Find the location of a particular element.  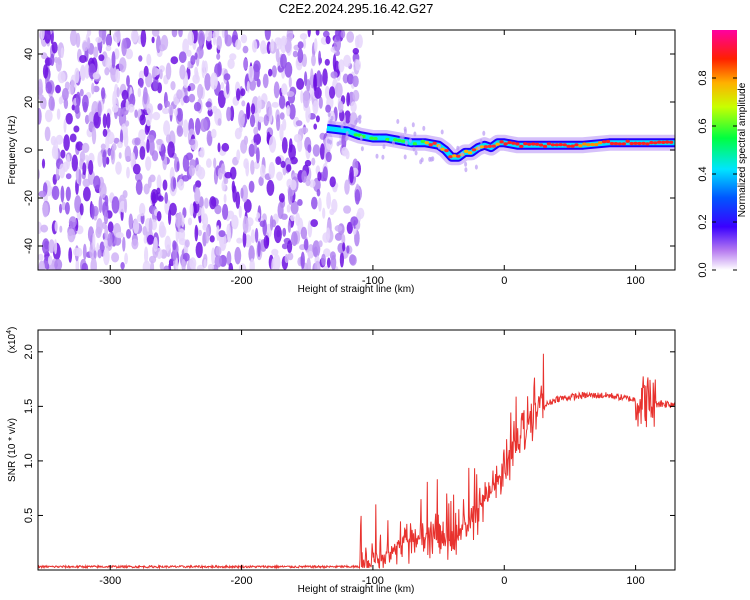

x-tick-label: 0 is located at coordinates (504, 281).